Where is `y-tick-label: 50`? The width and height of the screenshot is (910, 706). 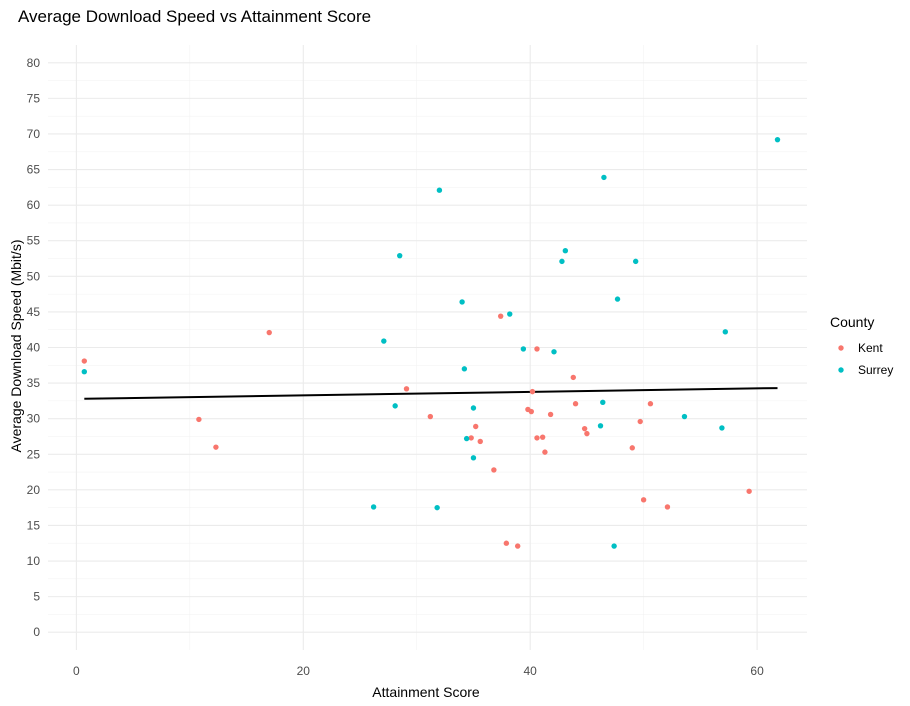
y-tick-label: 50 is located at coordinates (34, 276).